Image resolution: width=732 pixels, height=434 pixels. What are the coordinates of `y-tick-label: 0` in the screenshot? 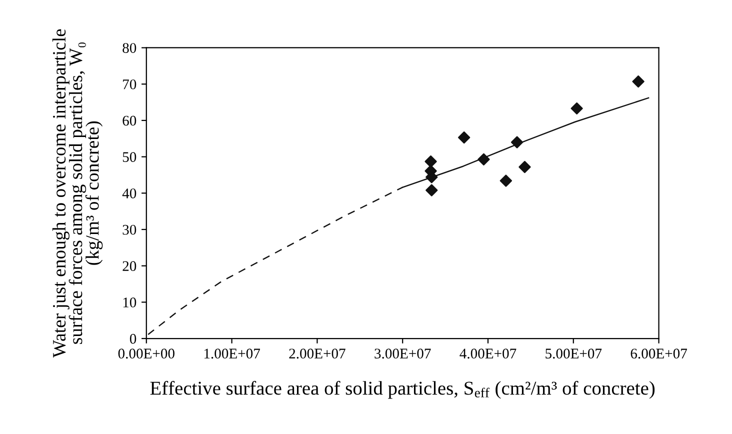 It's located at (133, 339).